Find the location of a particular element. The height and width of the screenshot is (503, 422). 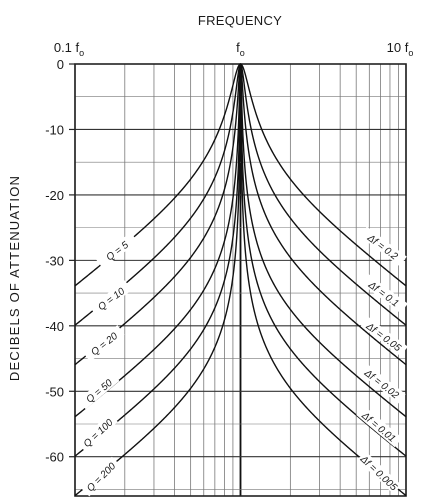

y-tick-label: -10 is located at coordinates (54, 129).